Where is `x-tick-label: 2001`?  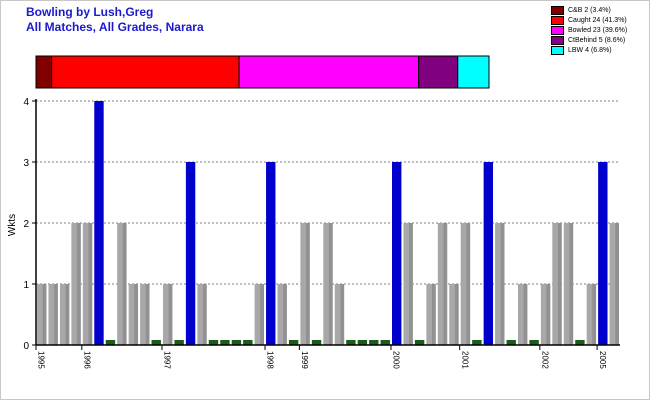
x-tick-label: 2001 is located at coordinates (464, 360).